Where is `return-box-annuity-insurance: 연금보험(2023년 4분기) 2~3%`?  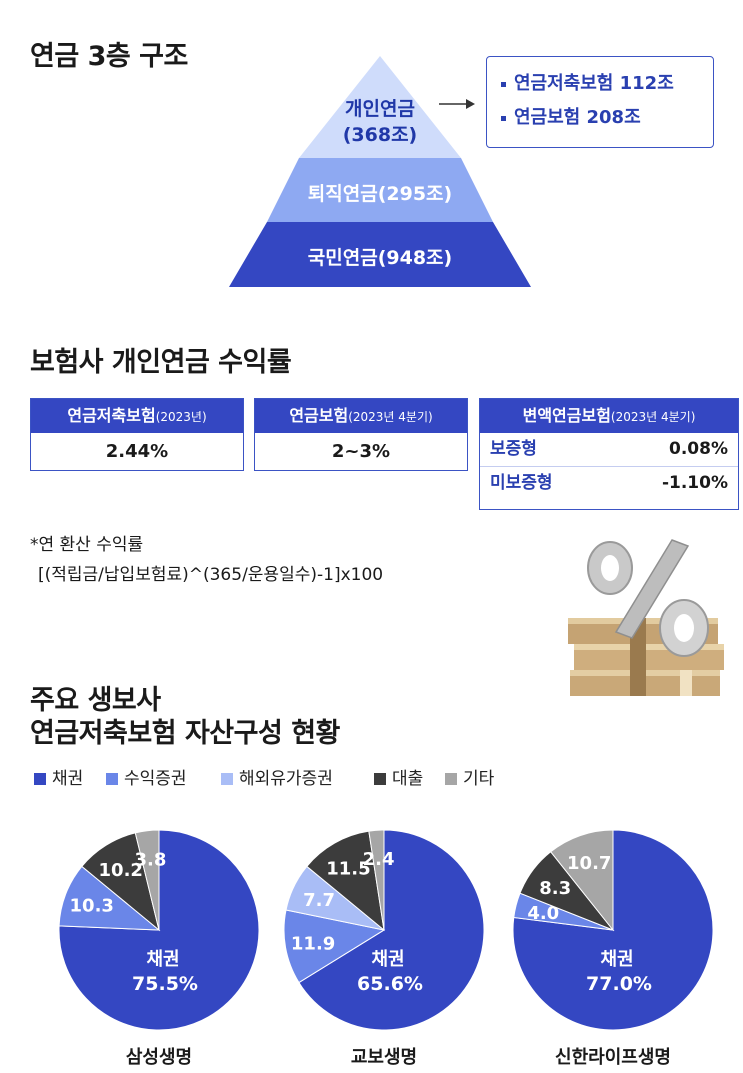
return-box-annuity-insurance: 연금보험(2023년 4분기) 2~3% is located at coordinates (361, 434).